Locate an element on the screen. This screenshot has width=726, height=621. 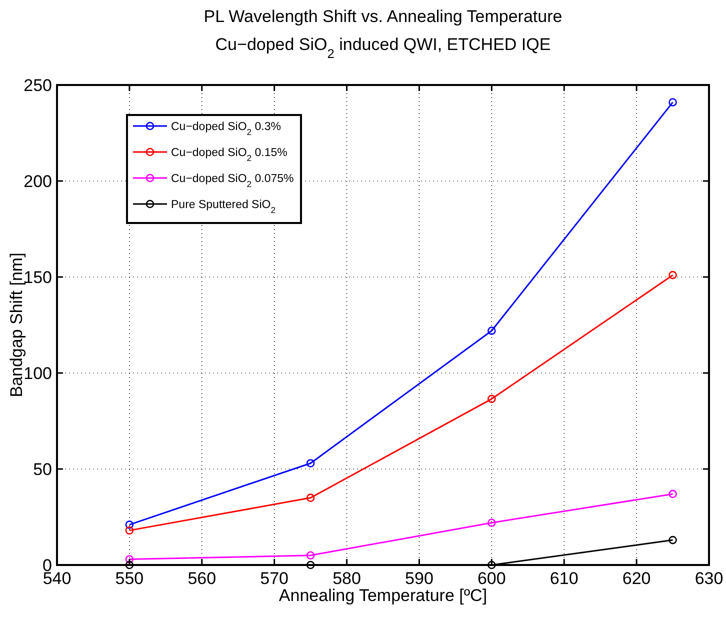
chart-subtitle: Cu−doped SiO$_{2}$ induced QWI, ETCHED IQE is located at coordinates (383, 47).